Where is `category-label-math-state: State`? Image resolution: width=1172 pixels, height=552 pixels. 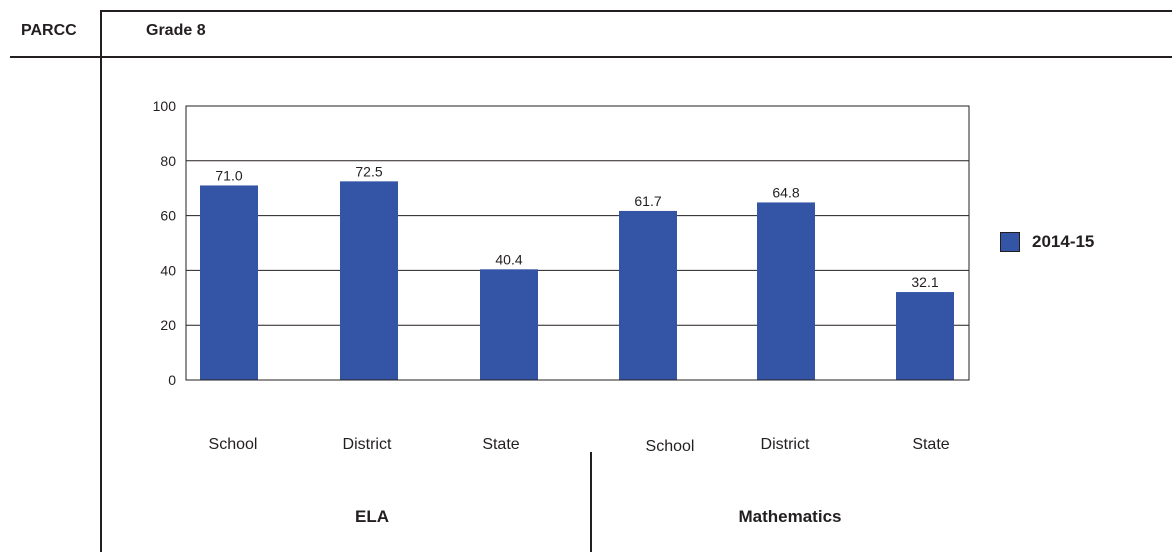
category-label-math-state: State is located at coordinates (931, 444).